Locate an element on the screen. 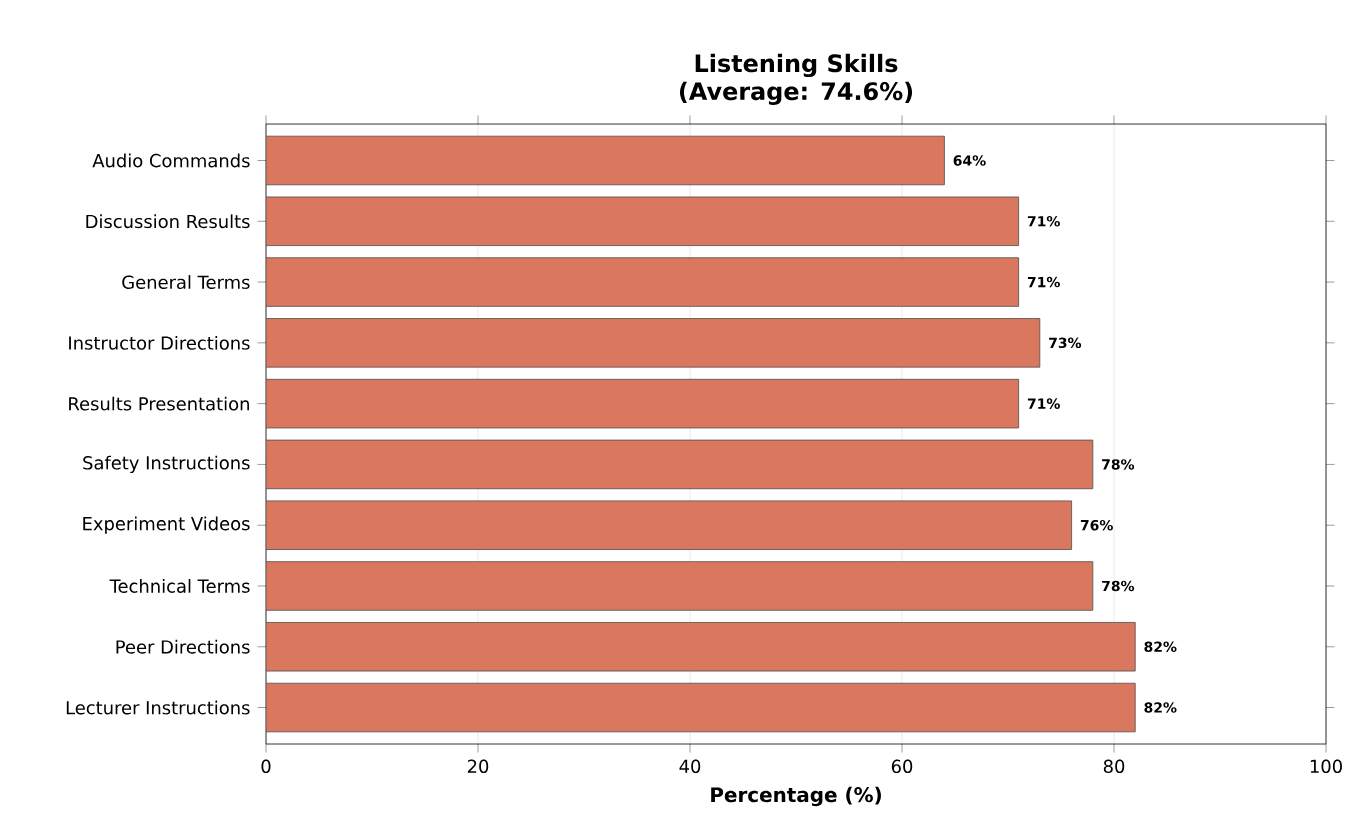  y-tick-label: Peer Directions is located at coordinates (183, 646).